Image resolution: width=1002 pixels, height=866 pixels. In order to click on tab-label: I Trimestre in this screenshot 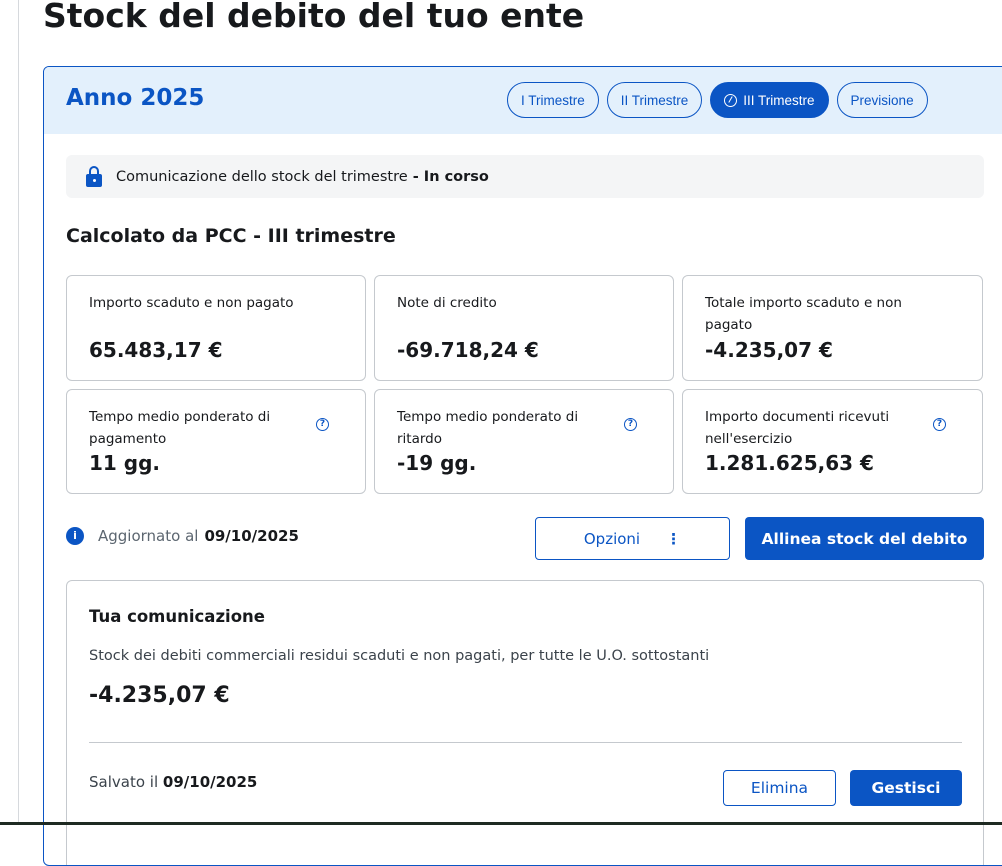, I will do `click(553, 100)`.